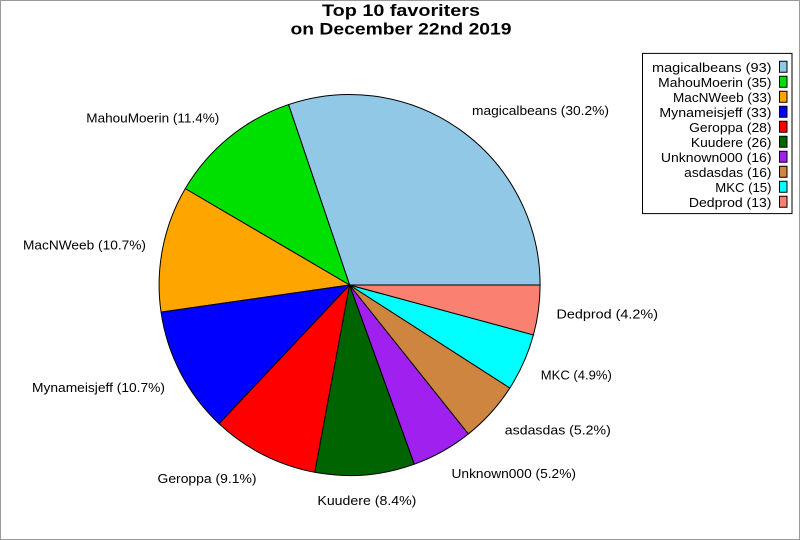  What do you see at coordinates (730, 127) in the screenshot?
I see `svg-text: Geroppa (28)` at bounding box center [730, 127].